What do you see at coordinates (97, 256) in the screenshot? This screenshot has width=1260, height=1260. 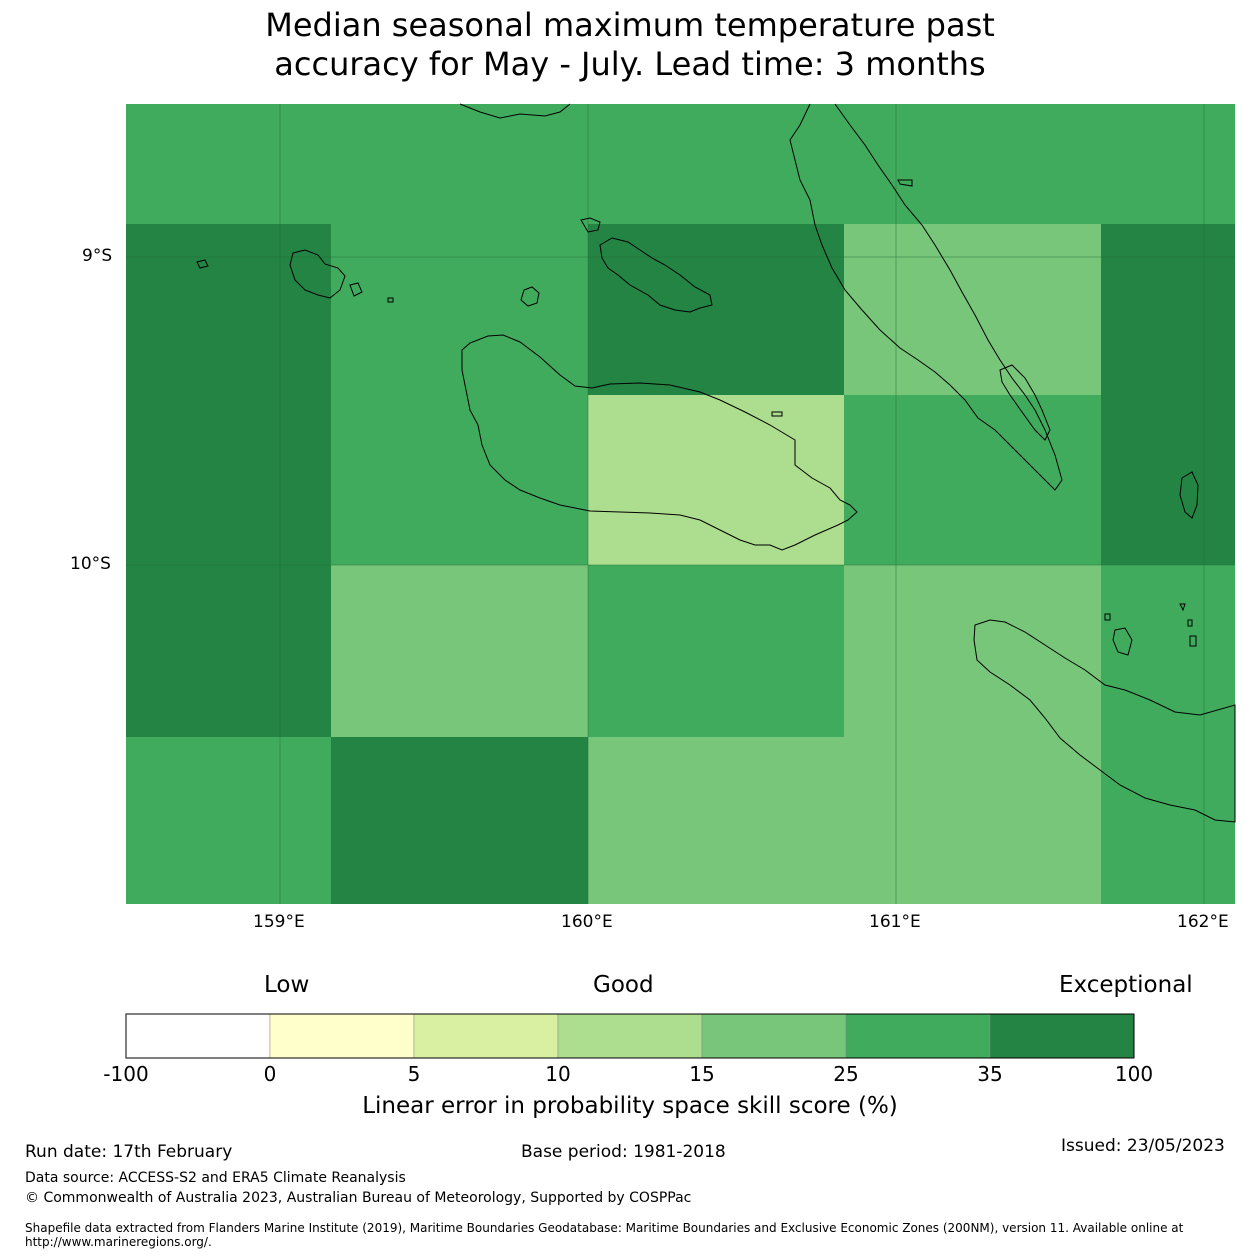 I see `lat-label-9s: 9°S` at bounding box center [97, 256].